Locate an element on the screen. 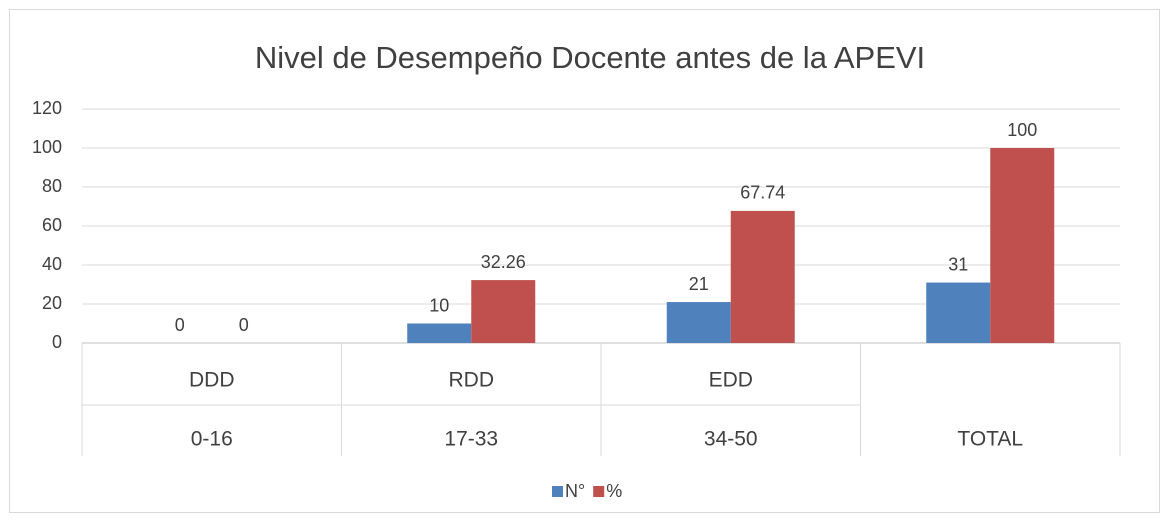 Image resolution: width=1169 pixels, height=522 pixels. y-tick-label: 0 is located at coordinates (57, 342).